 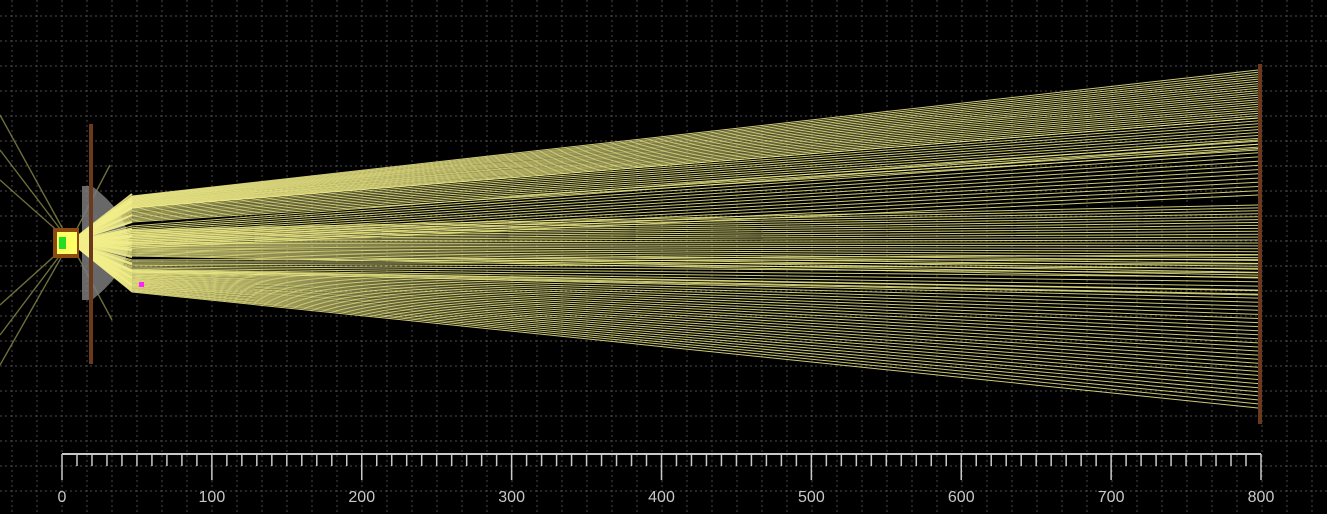 What do you see at coordinates (961, 497) in the screenshot?
I see `ruler-label: 600` at bounding box center [961, 497].